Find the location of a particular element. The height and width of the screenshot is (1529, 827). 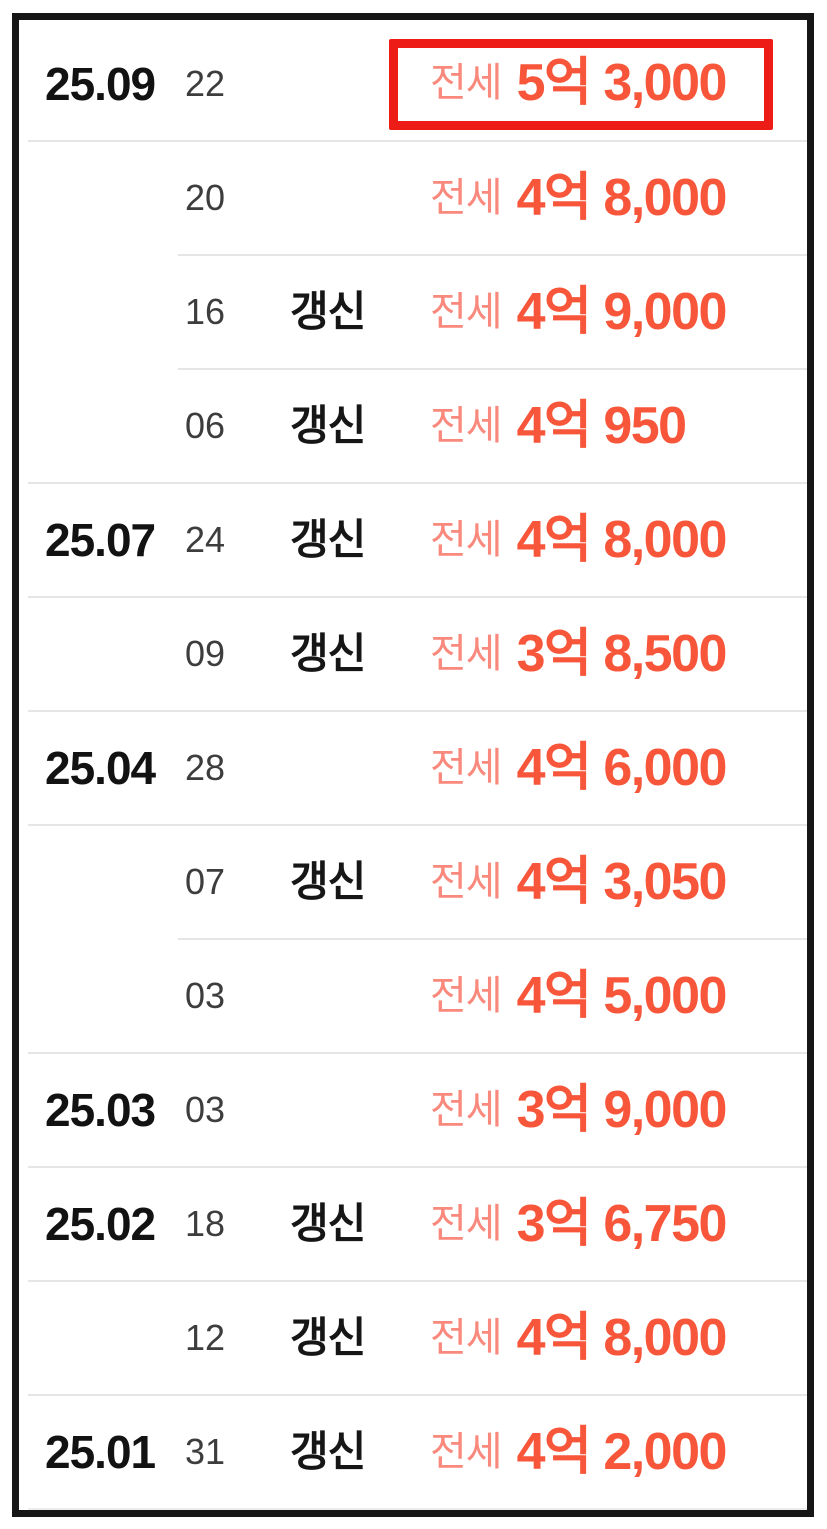

transaction-day: 12 is located at coordinates (205, 1337).